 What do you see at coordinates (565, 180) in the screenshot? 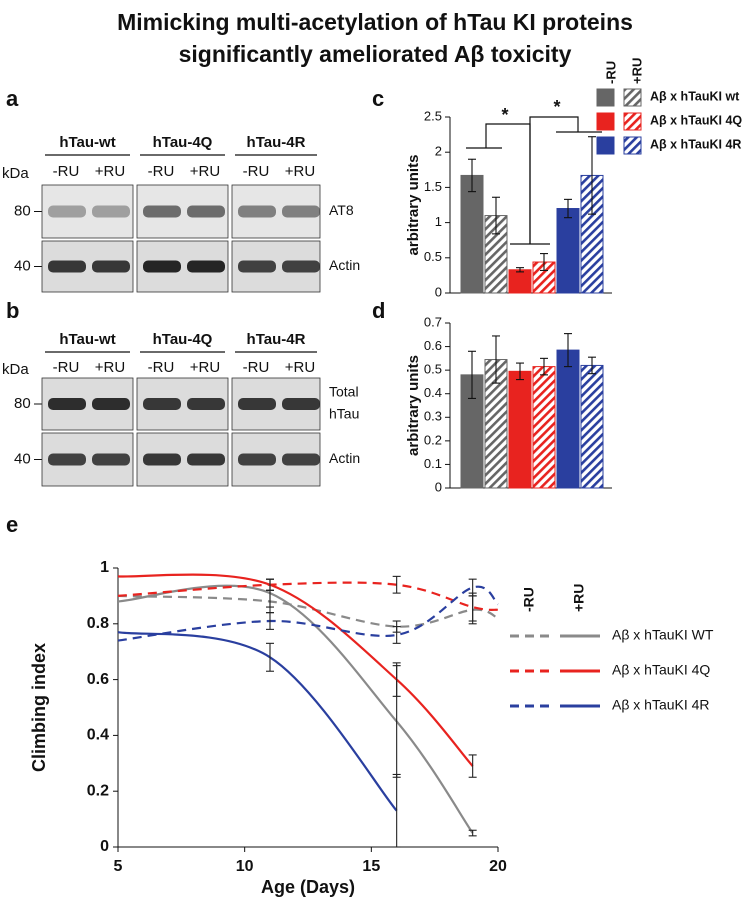
I see `bracket` at bounding box center [565, 180].